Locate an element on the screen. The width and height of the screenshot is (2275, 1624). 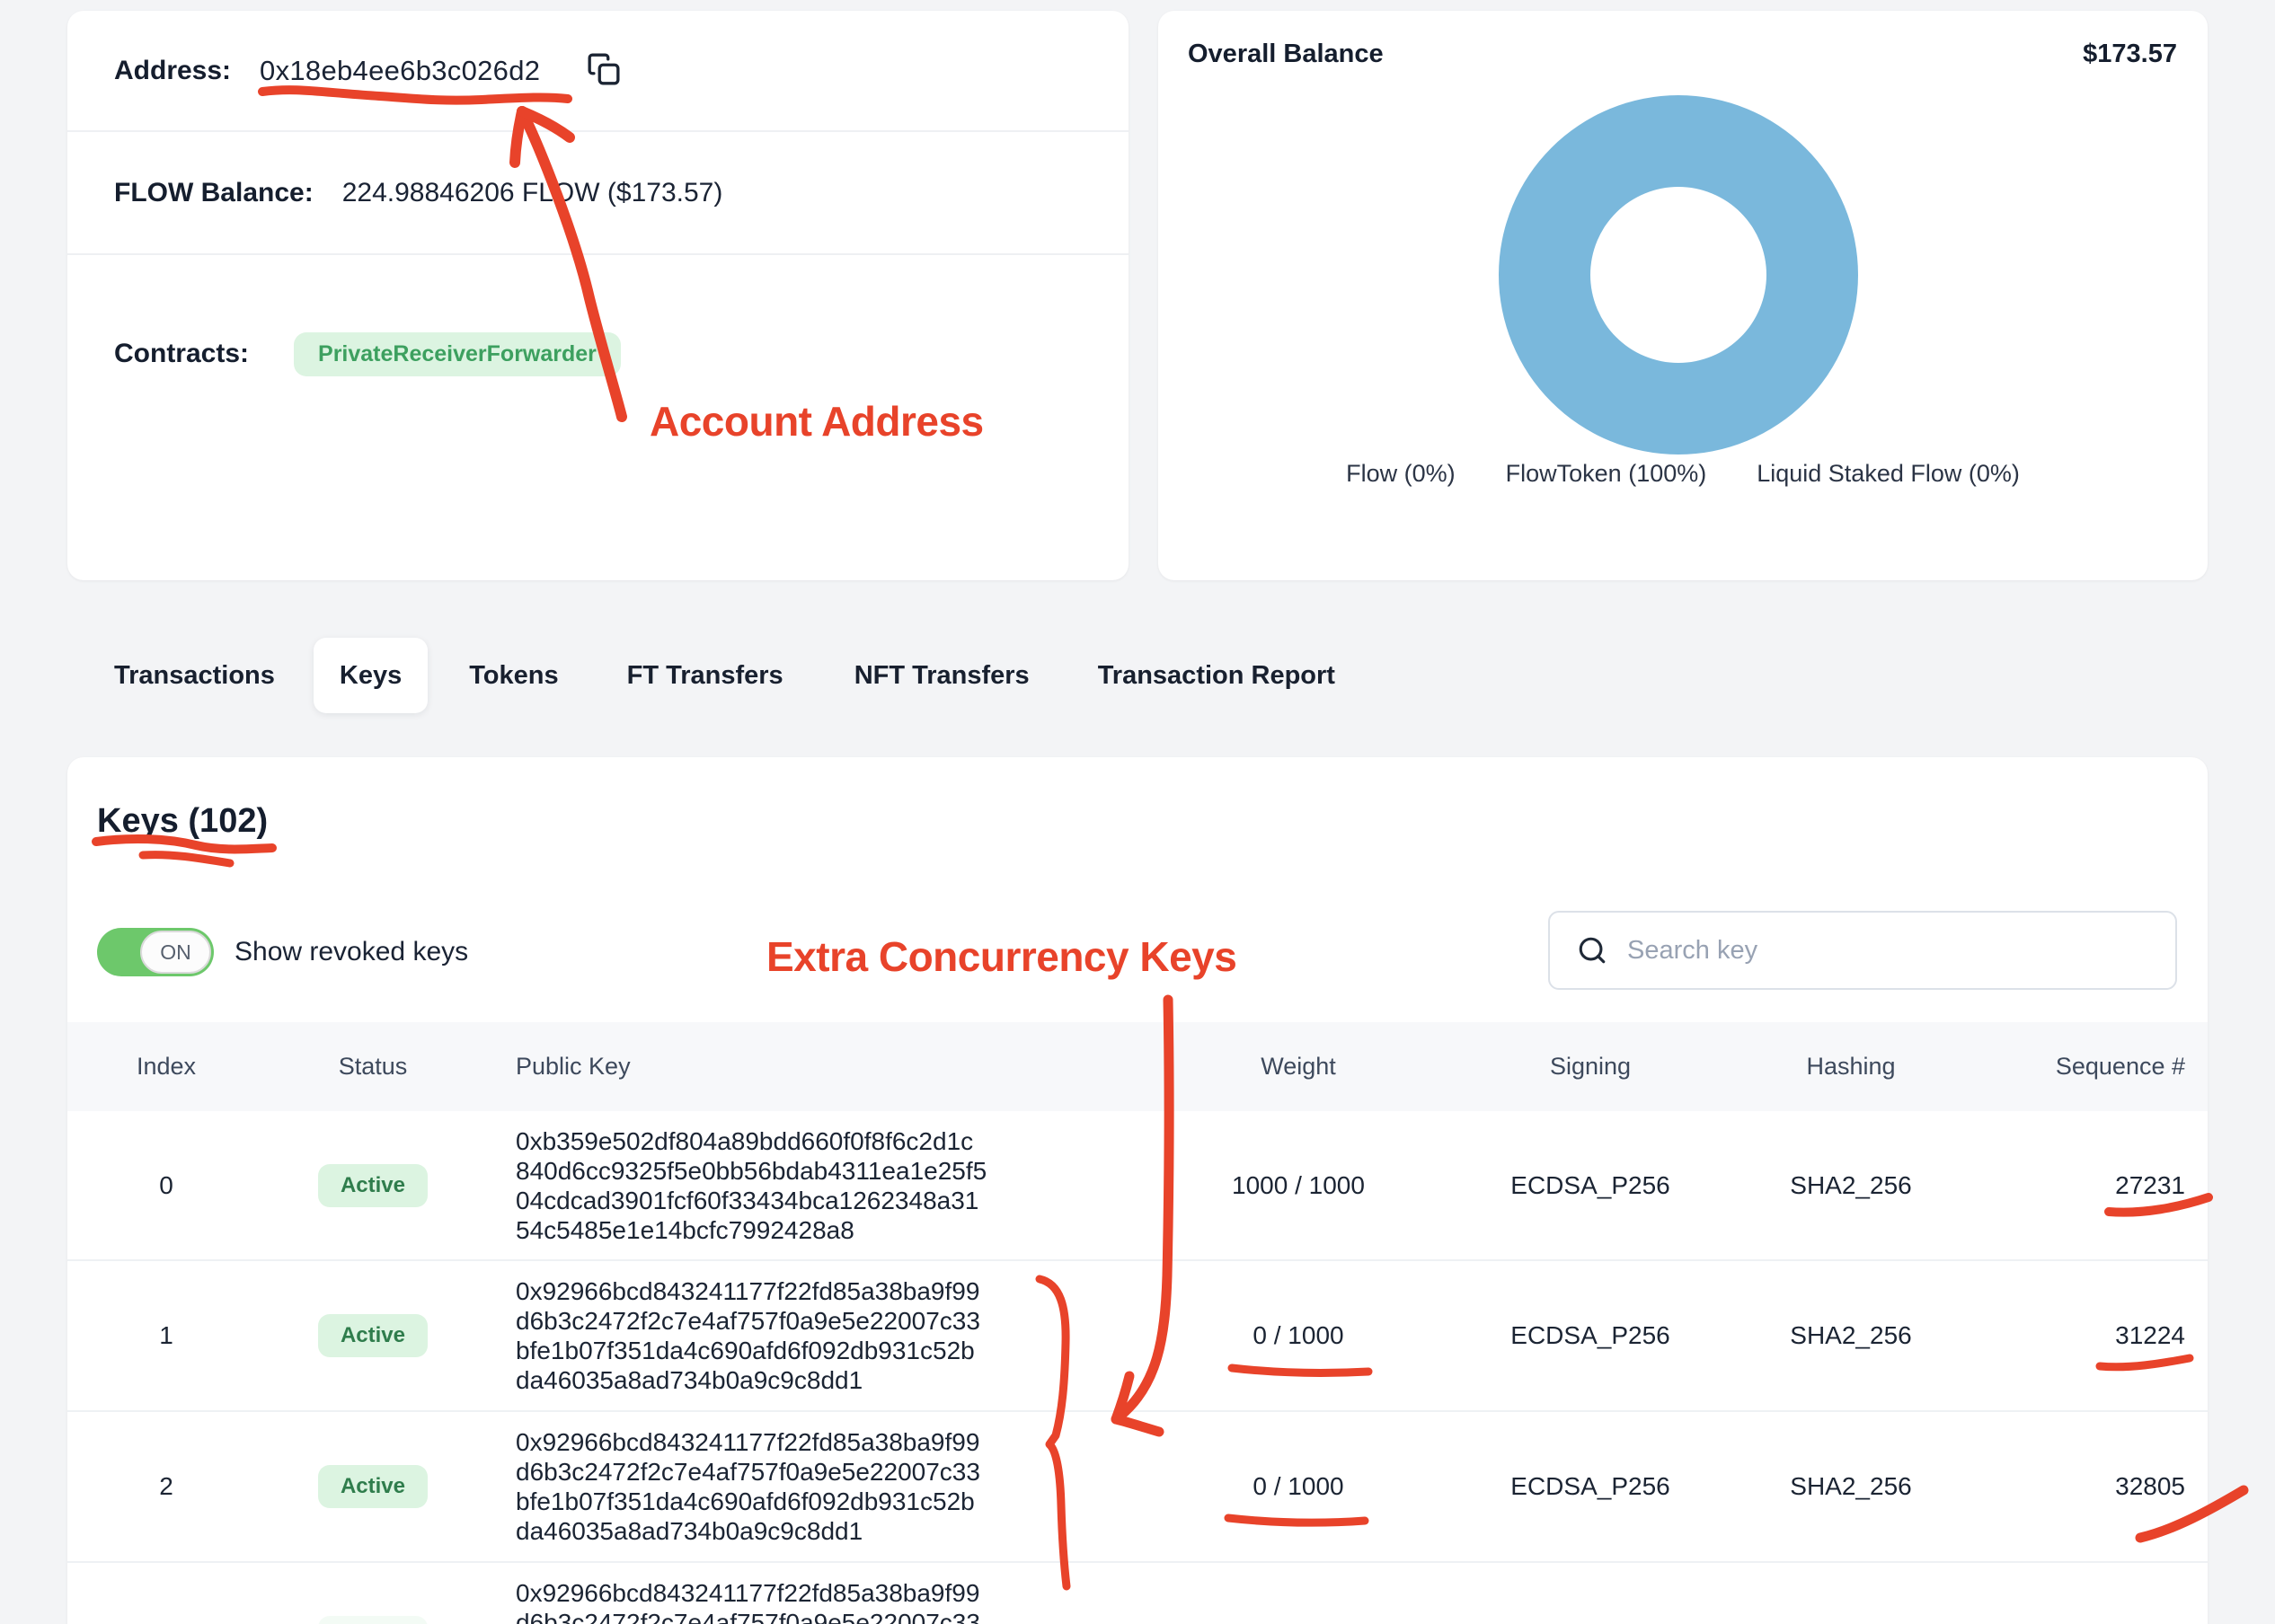
legend-item: Liquid Staked Flow (0%) is located at coordinates (1888, 473).